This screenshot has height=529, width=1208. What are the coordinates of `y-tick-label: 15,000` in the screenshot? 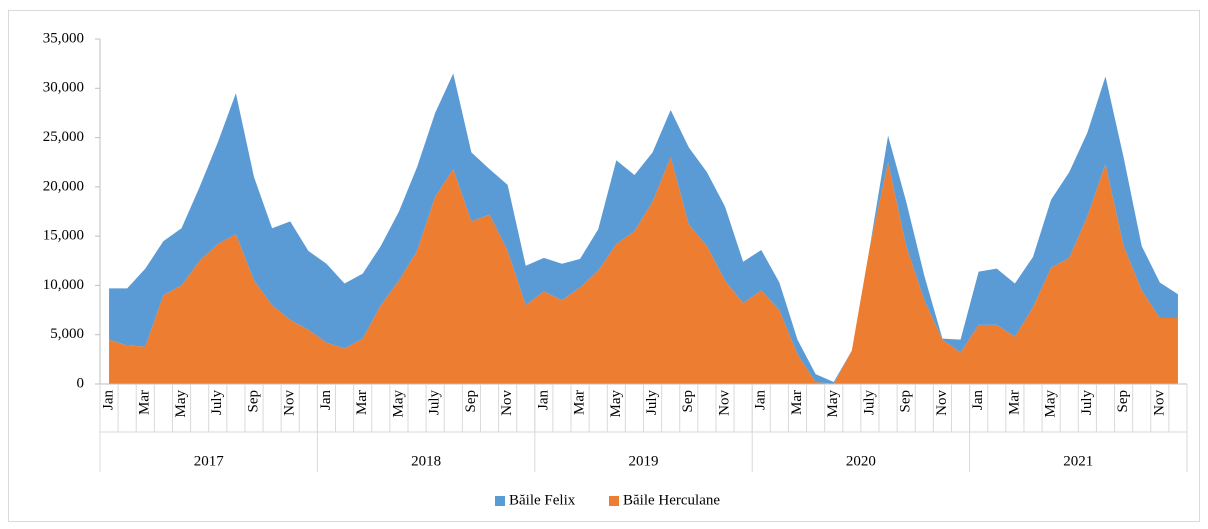 It's located at (63, 236).